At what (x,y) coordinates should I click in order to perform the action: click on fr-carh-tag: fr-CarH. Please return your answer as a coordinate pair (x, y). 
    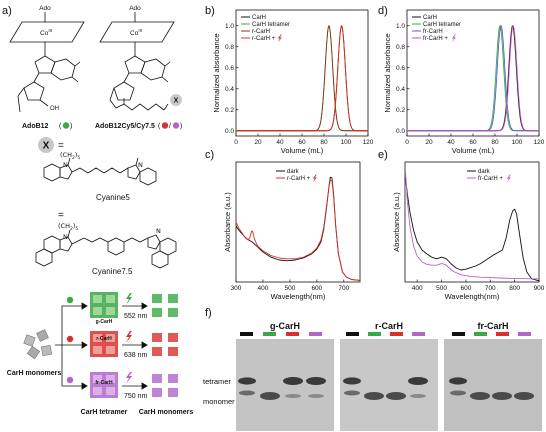
    Looking at the image, I should click on (104, 383).